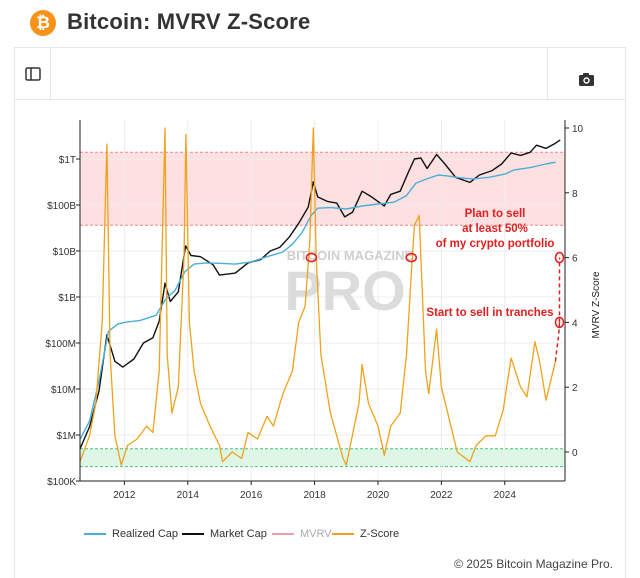  What do you see at coordinates (66, 436) in the screenshot?
I see `left-tick-label: $1M` at bounding box center [66, 436].